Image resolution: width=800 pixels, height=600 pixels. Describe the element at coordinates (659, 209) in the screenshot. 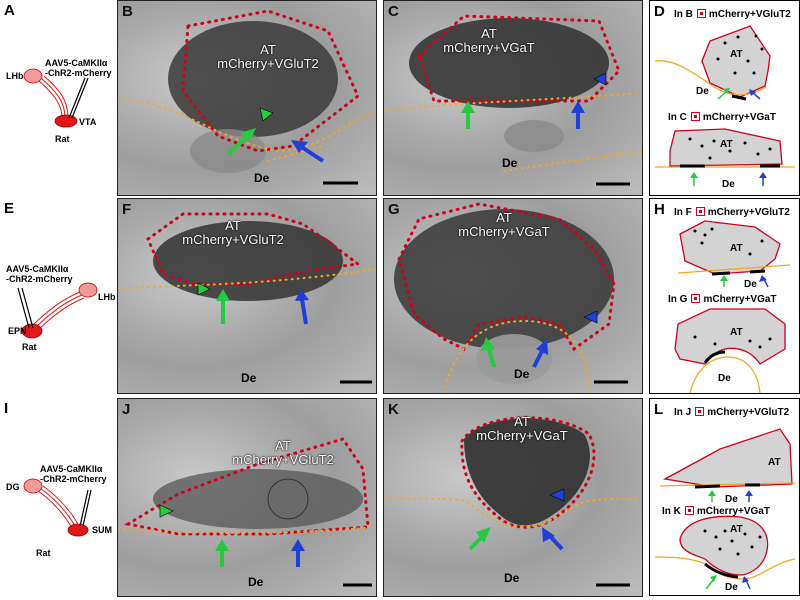

I see `panel-letter: H` at that location.